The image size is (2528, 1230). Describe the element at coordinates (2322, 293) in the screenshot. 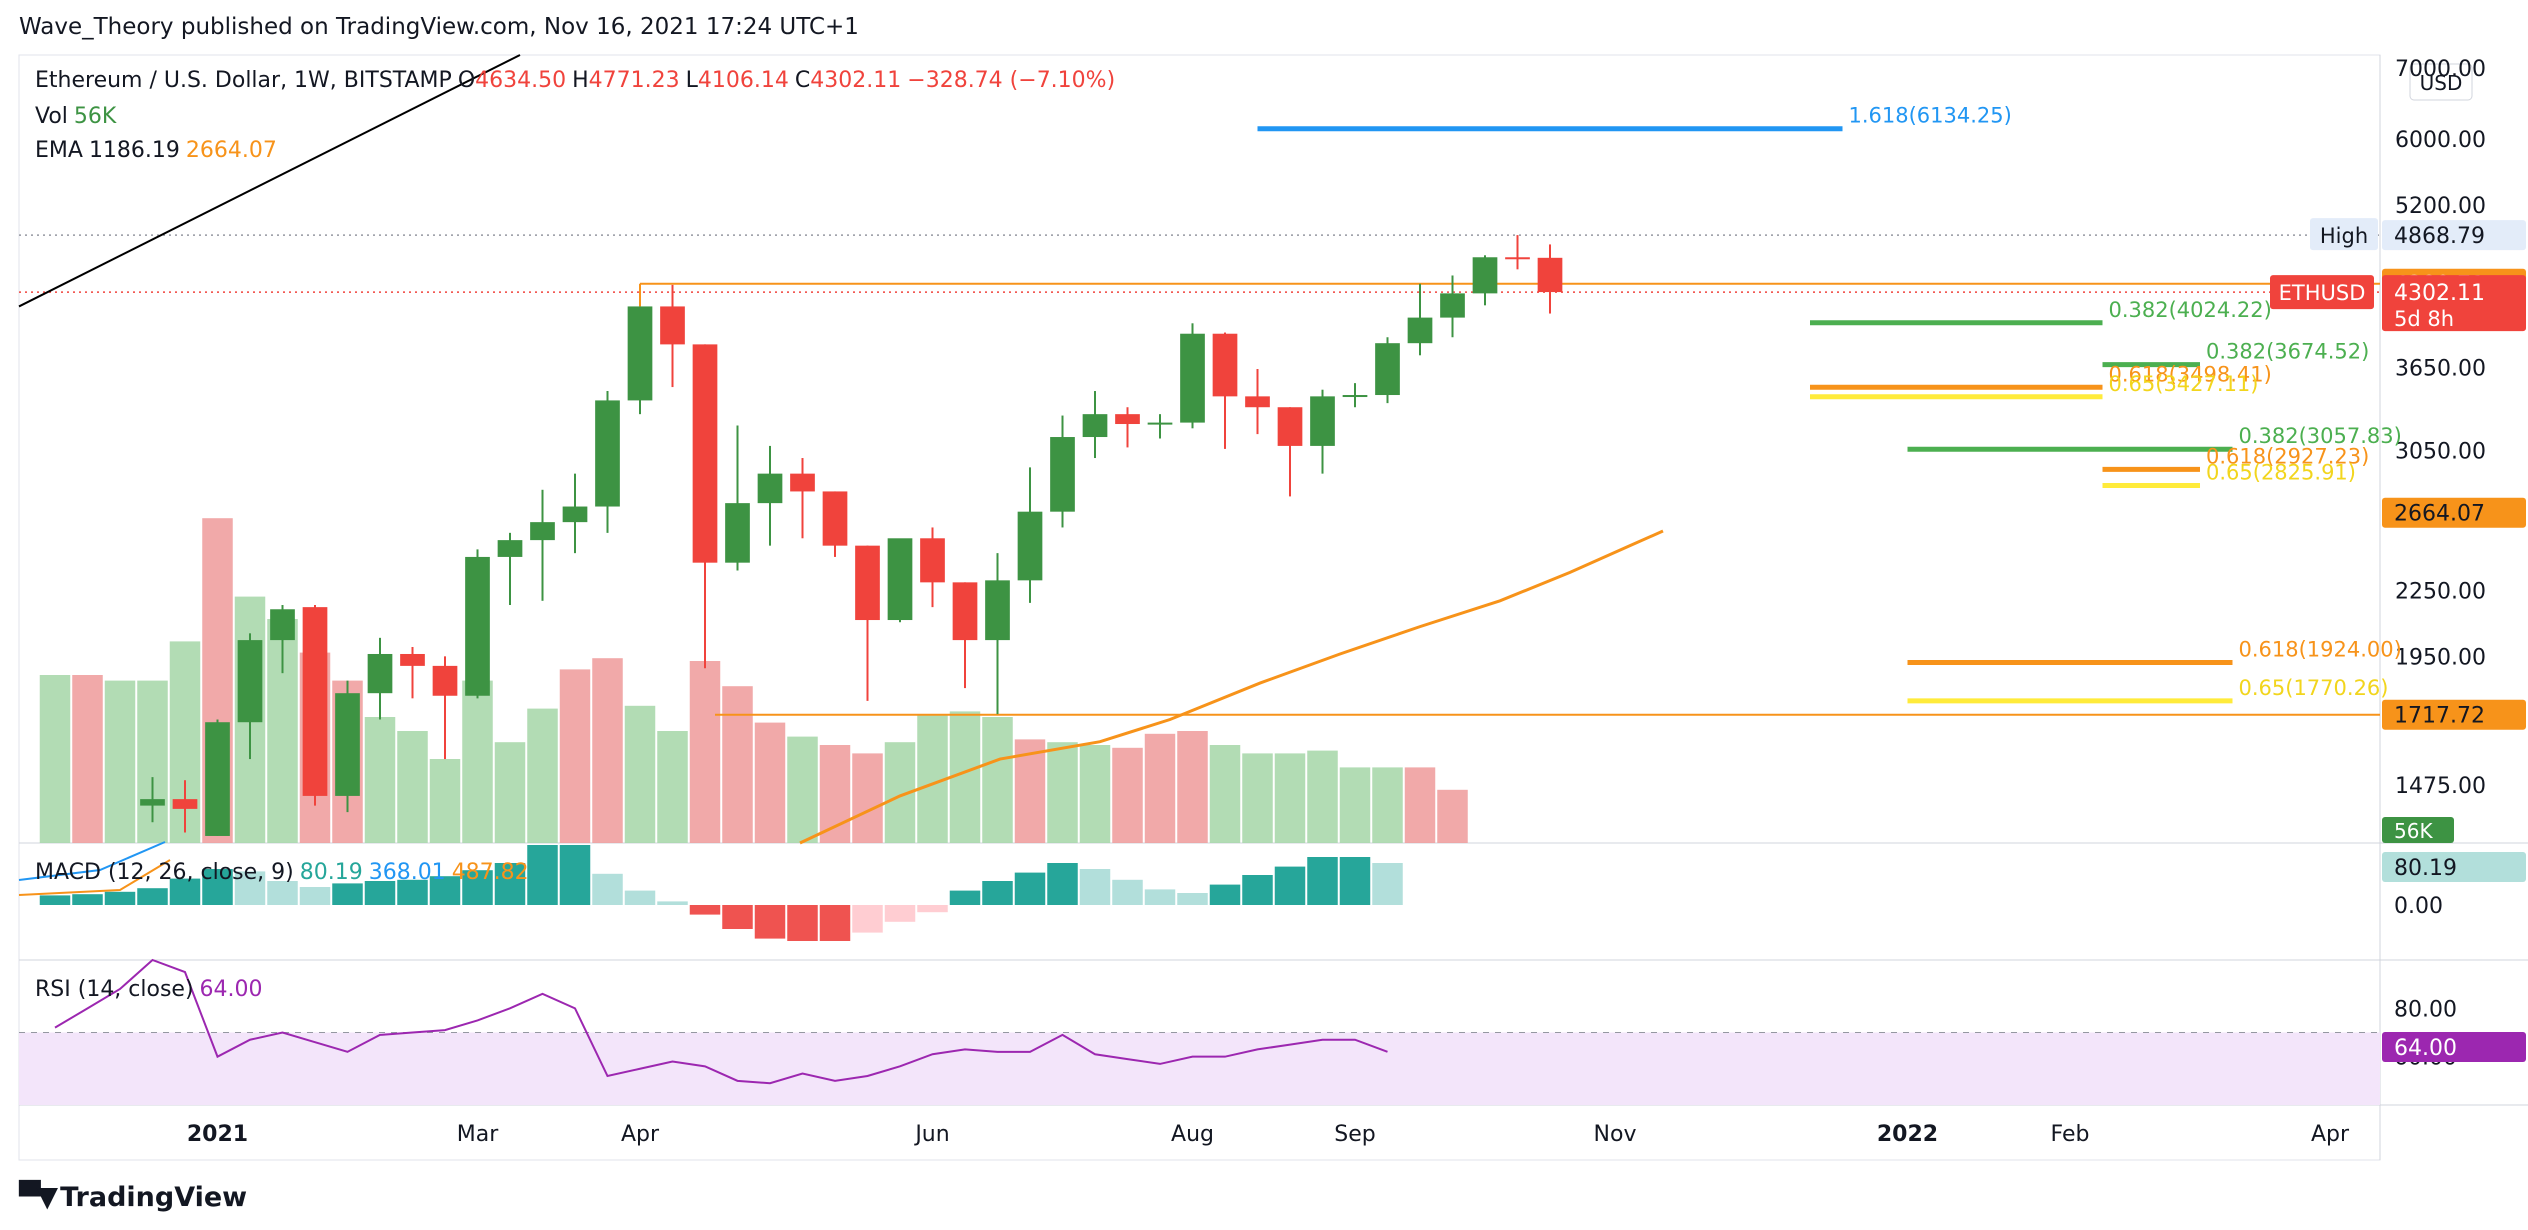

I see `symbol-badge-label: ETHUSD` at that location.